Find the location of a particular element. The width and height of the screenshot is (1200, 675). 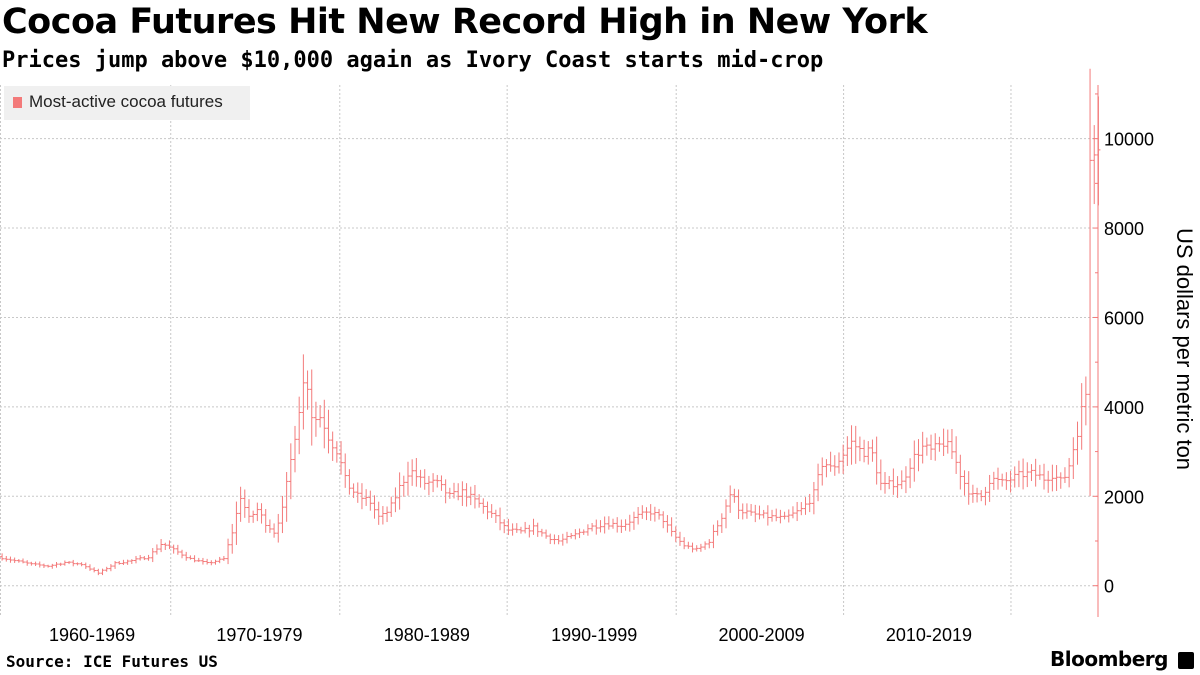

y-tick-label: 8000 is located at coordinates (1124, 229).